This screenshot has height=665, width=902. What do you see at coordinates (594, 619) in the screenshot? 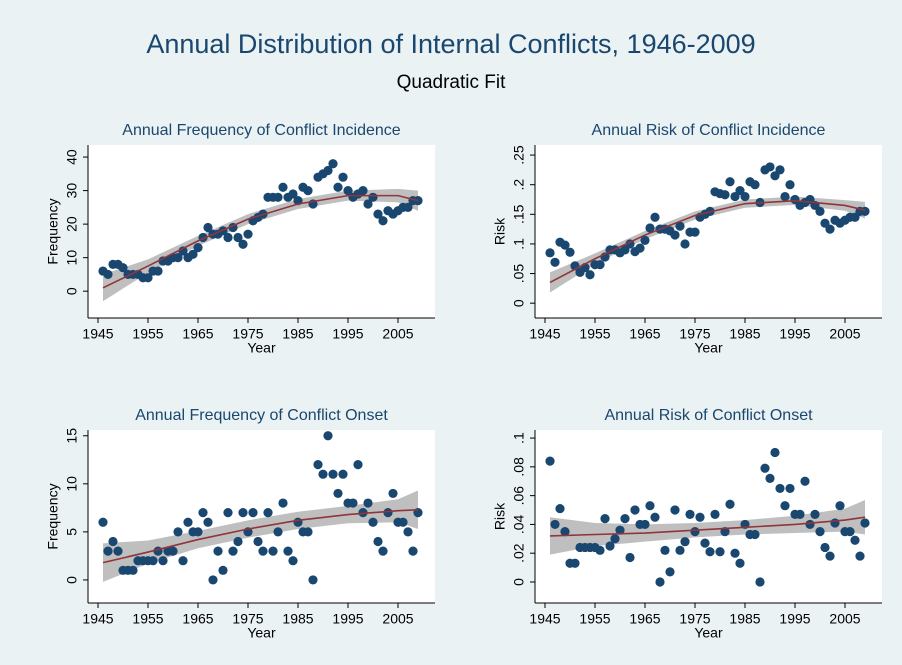
I see `x-tick-label: 1955` at bounding box center [594, 619].